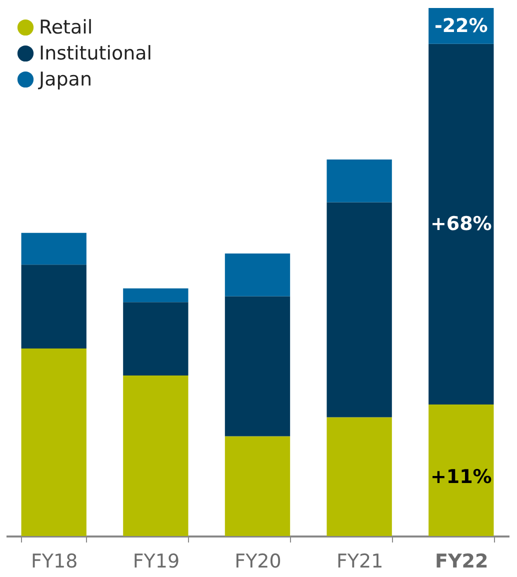  Describe the element at coordinates (65, 79) in the screenshot. I see `legend-label: Japan` at that location.